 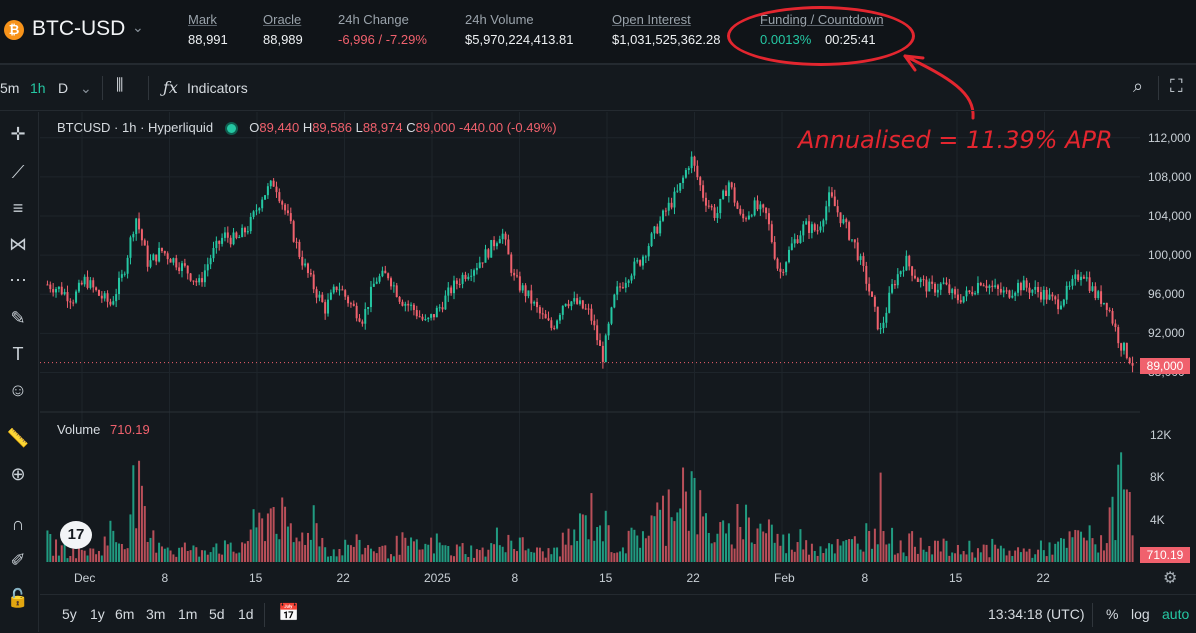 What do you see at coordinates (188, 614) in the screenshot?
I see `range-1m: 1m` at bounding box center [188, 614].